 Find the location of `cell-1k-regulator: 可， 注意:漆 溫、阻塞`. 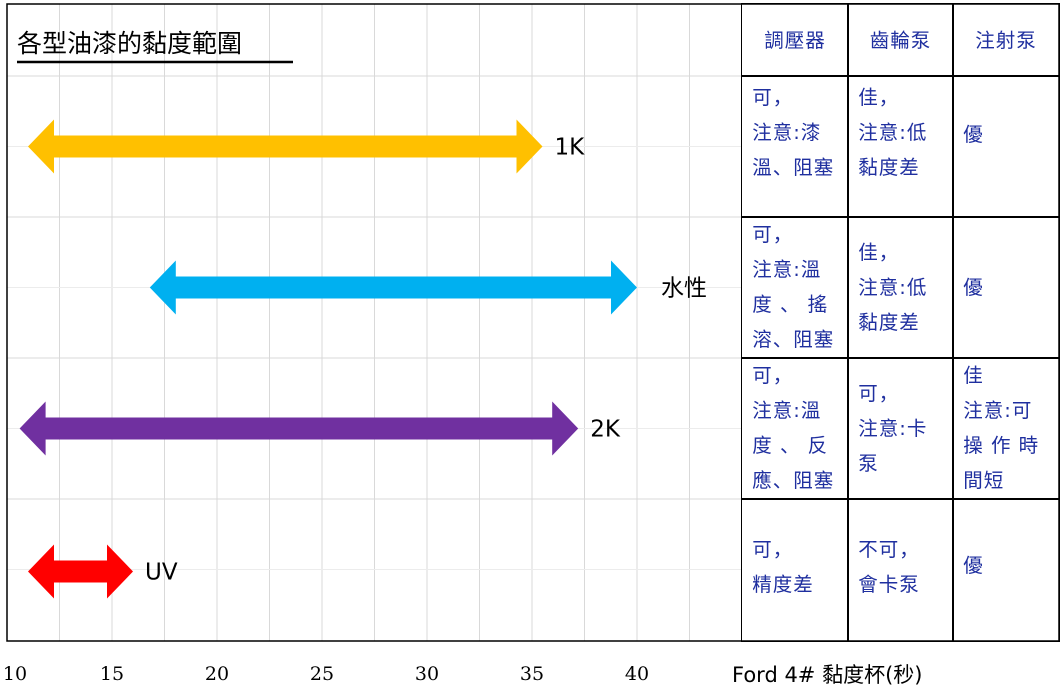

cell-1k-regulator: 可， 注意:漆 溫、阻塞 is located at coordinates (795, 146).